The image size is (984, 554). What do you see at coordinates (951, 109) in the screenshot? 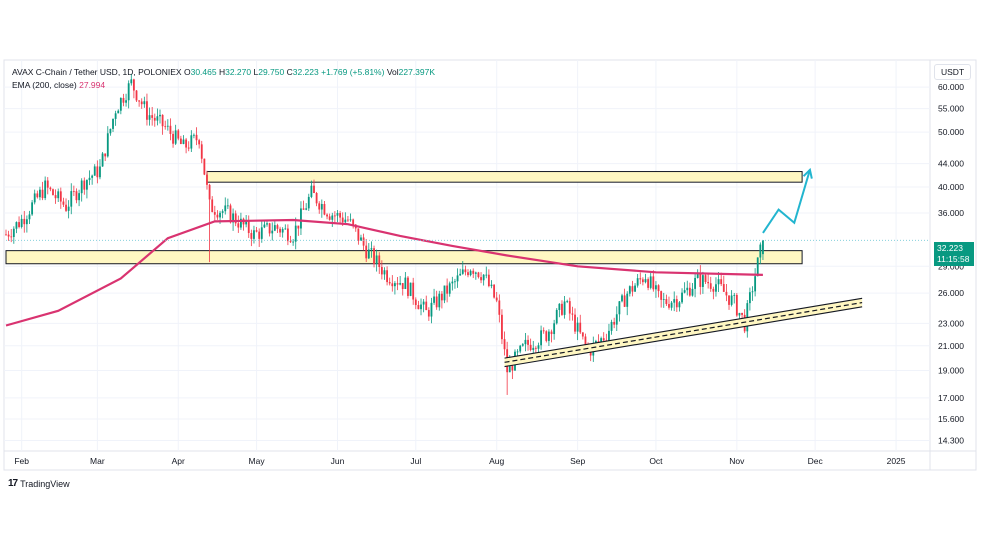
I see `y-tick-label: 55.000` at bounding box center [951, 109].